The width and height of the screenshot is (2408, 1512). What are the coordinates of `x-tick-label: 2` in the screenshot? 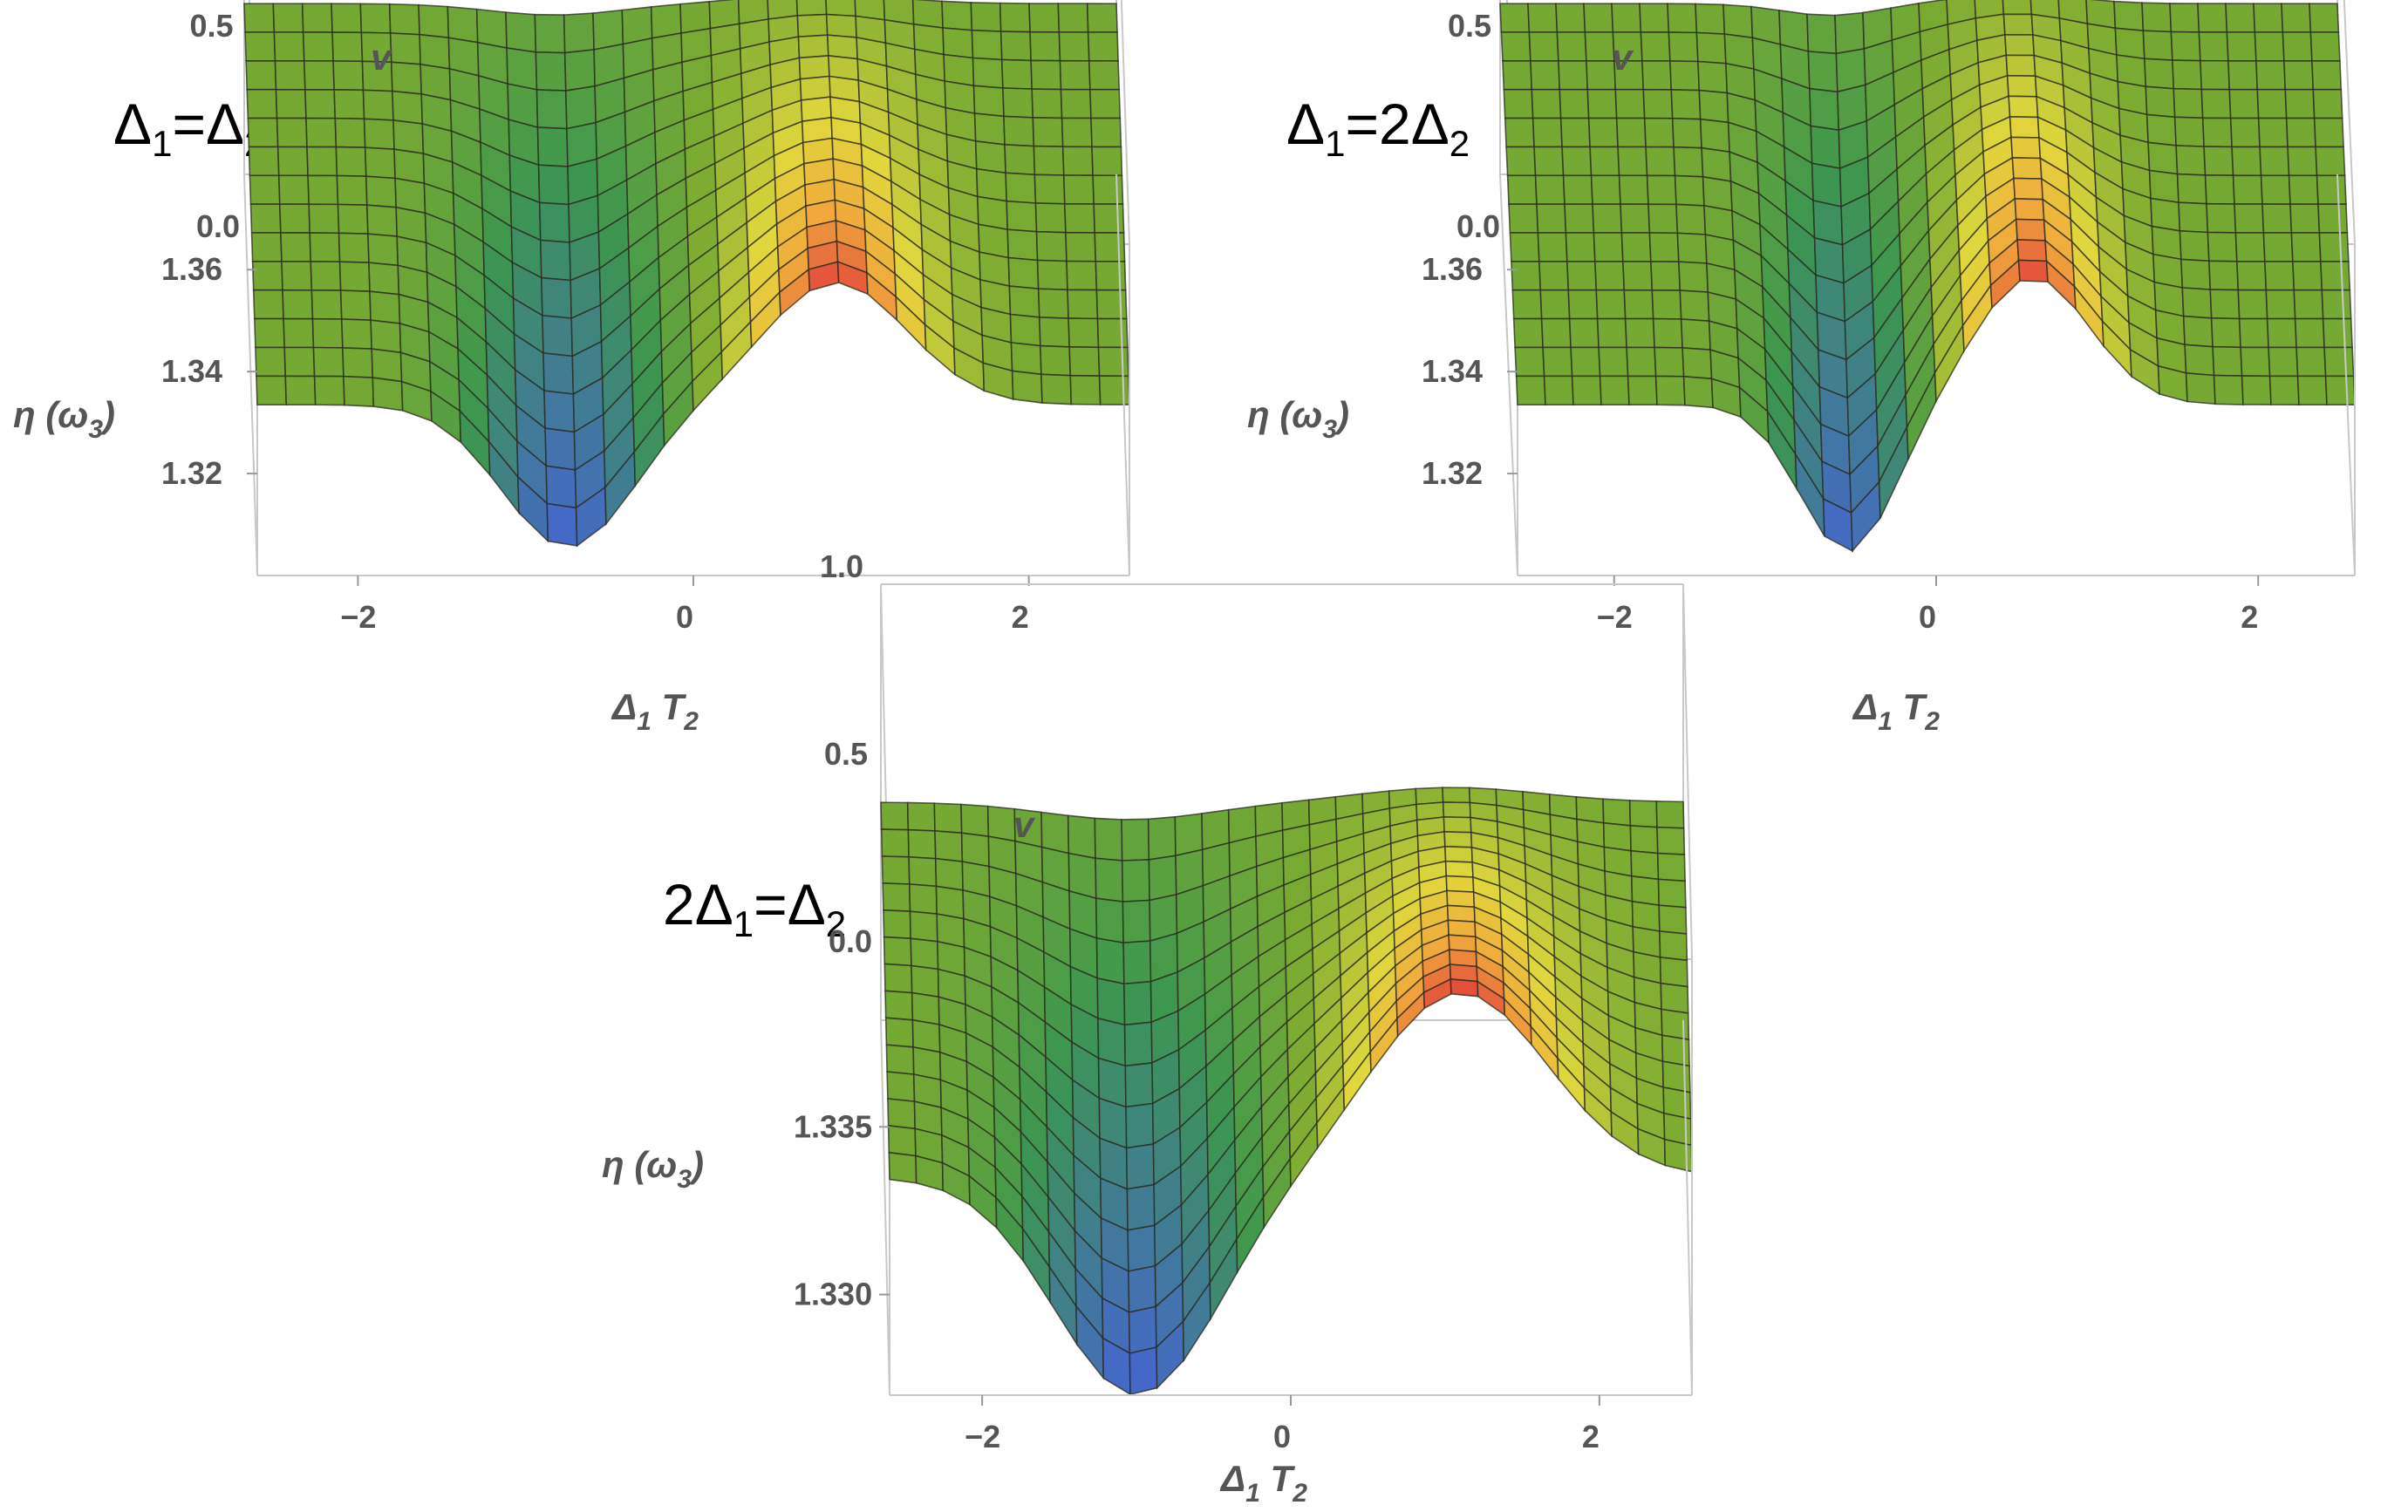 It's located at (1591, 1436).